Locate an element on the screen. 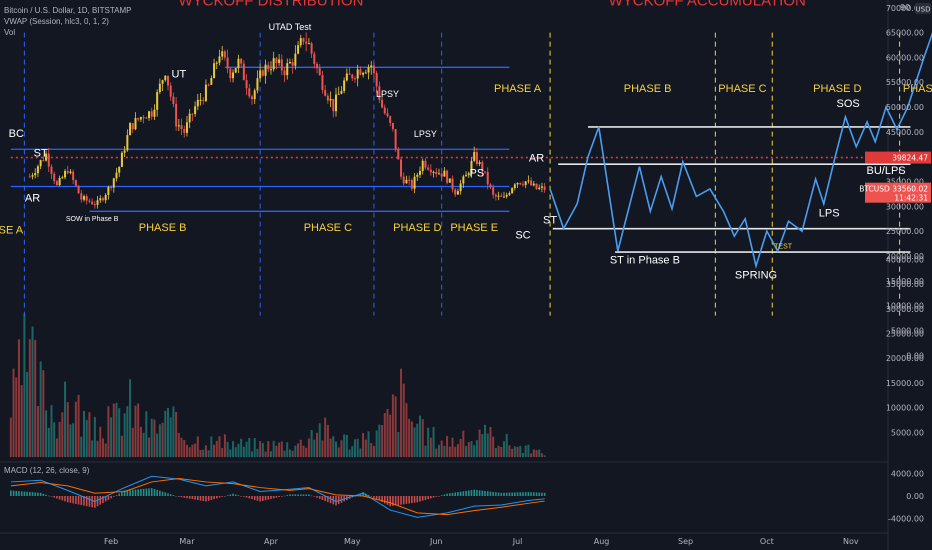 Image resolution: width=932 pixels, height=550 pixels. event-label: LPS is located at coordinates (829, 213).